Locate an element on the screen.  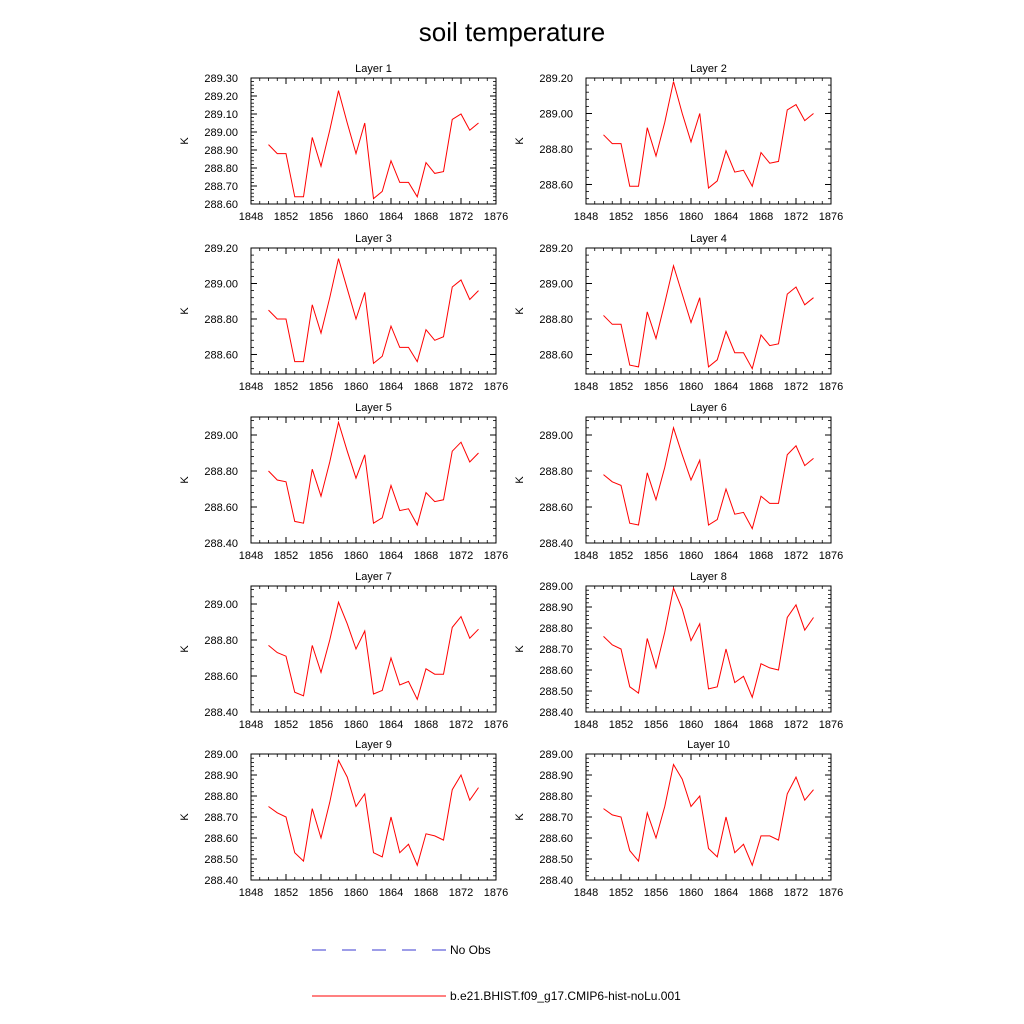
y-tick-label: 288.50 is located at coordinates (556, 692).